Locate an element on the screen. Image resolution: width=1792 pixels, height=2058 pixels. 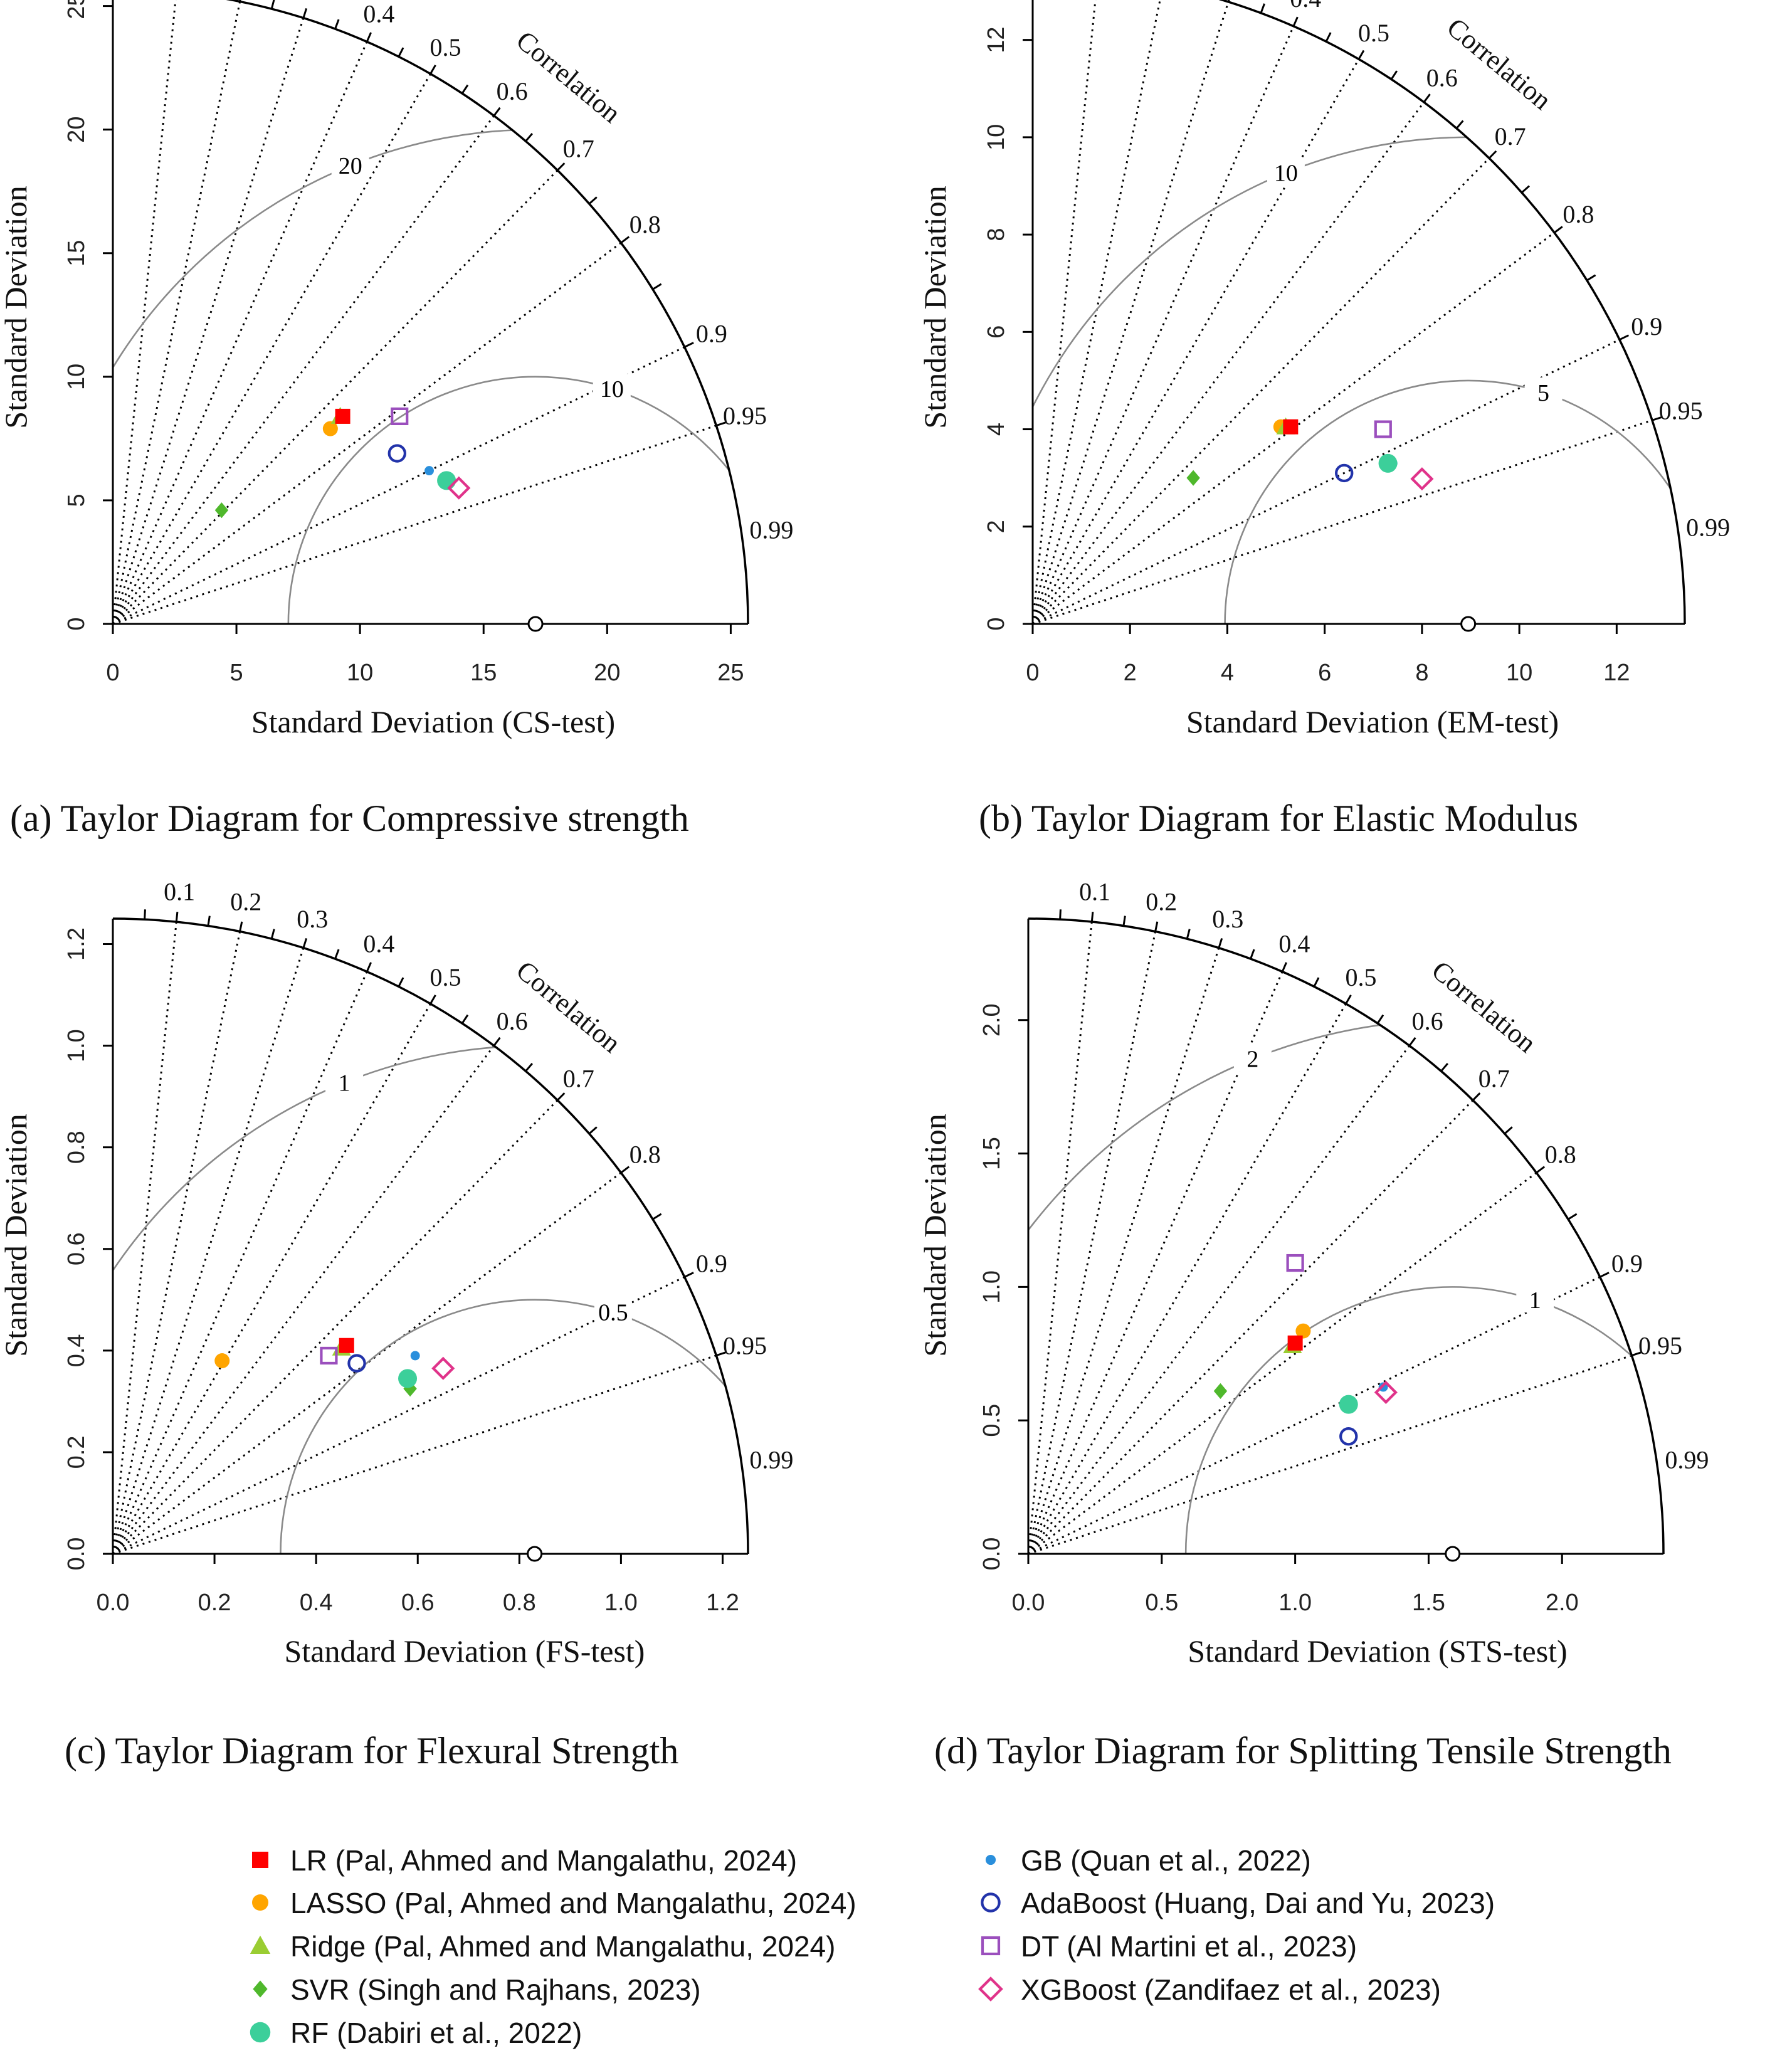
data-point-lr is located at coordinates (1291, 427).